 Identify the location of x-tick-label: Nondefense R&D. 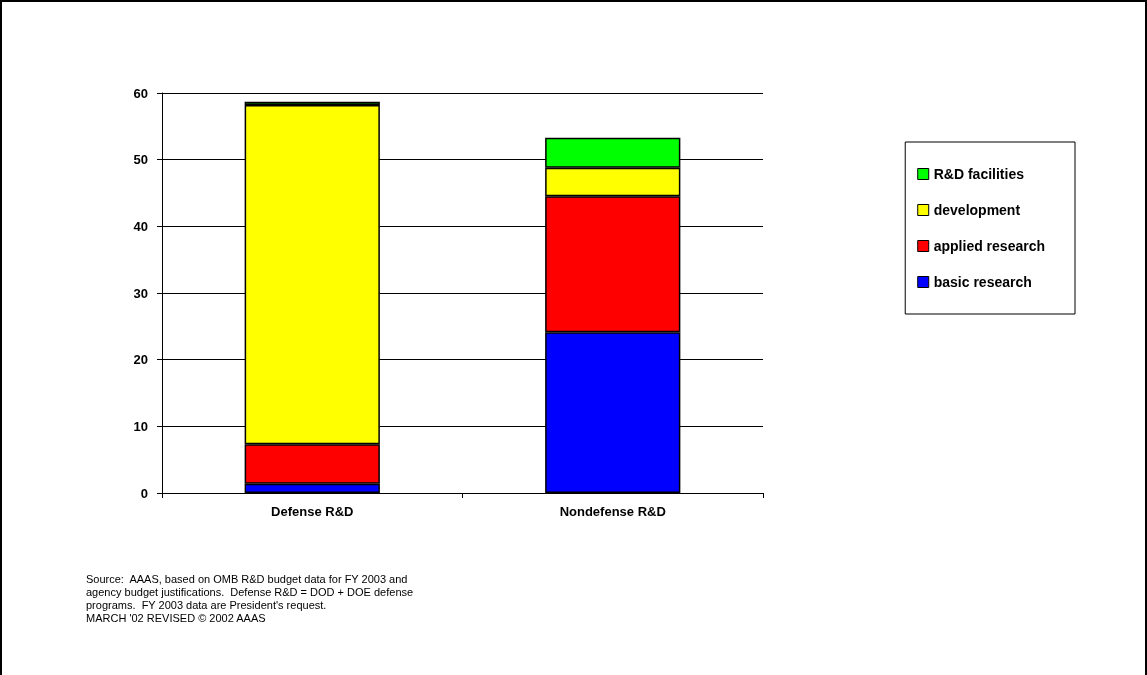
(612, 511).